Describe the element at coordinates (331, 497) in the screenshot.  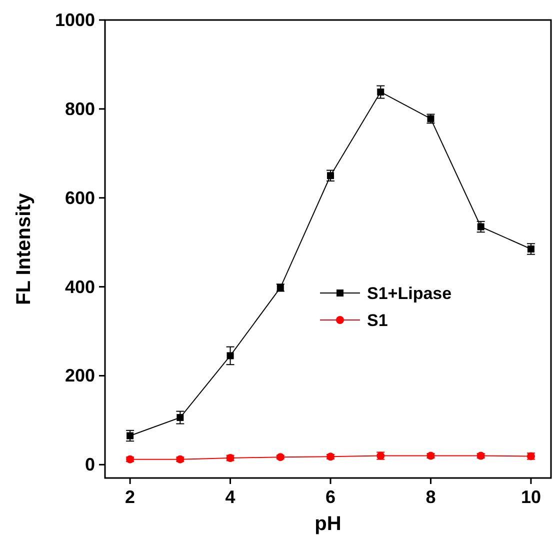
I see `x-tick-label: 6` at that location.